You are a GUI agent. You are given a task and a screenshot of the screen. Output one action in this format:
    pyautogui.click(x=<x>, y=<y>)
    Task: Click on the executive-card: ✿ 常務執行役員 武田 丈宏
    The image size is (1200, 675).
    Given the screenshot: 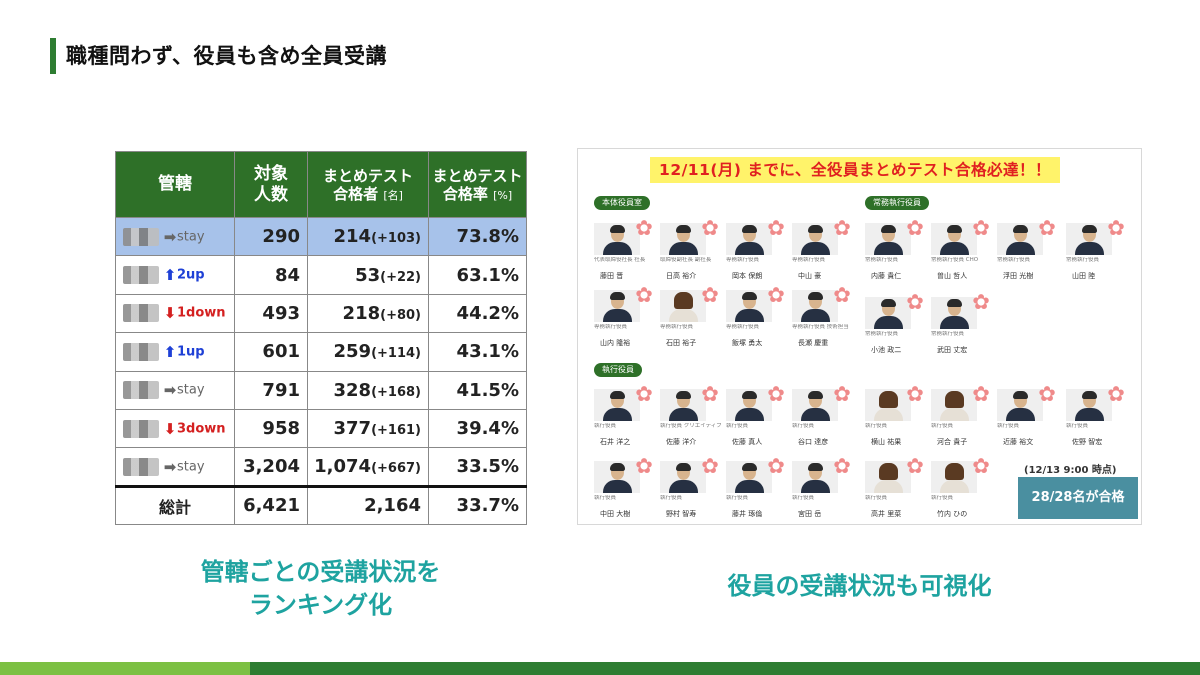 What is the action you would take?
    pyautogui.click(x=960, y=324)
    